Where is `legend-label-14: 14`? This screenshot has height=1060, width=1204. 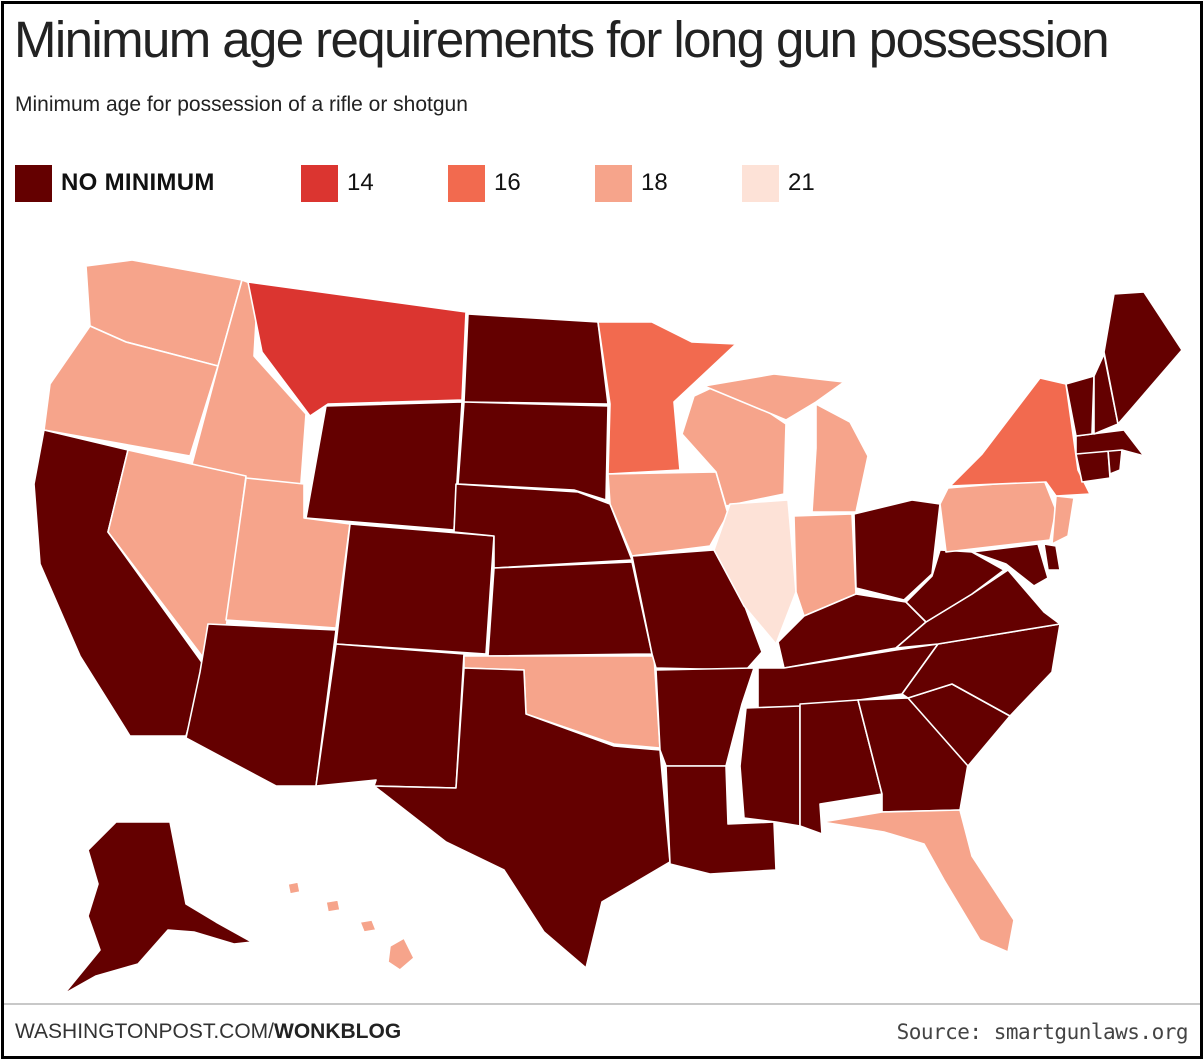
legend-label-14: 14 is located at coordinates (360, 182).